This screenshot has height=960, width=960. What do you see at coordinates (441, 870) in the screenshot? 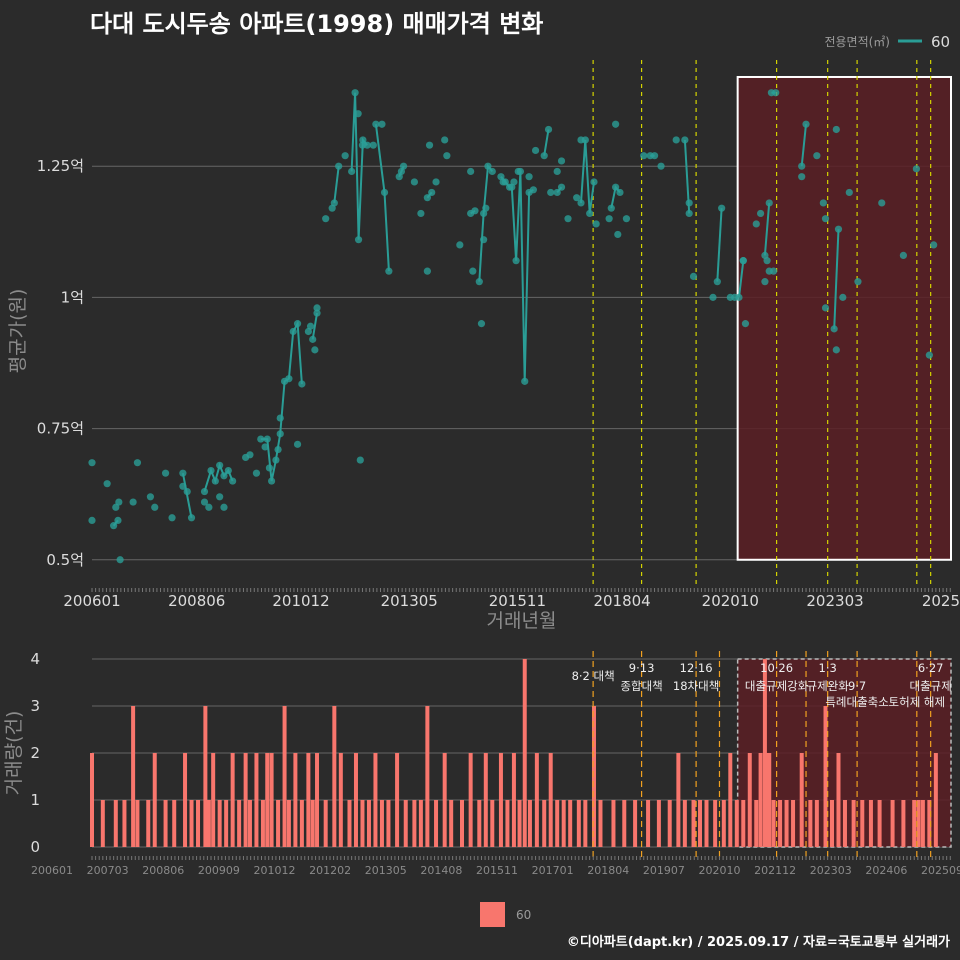
I see `volume-x-tick: 201408` at bounding box center [441, 870].